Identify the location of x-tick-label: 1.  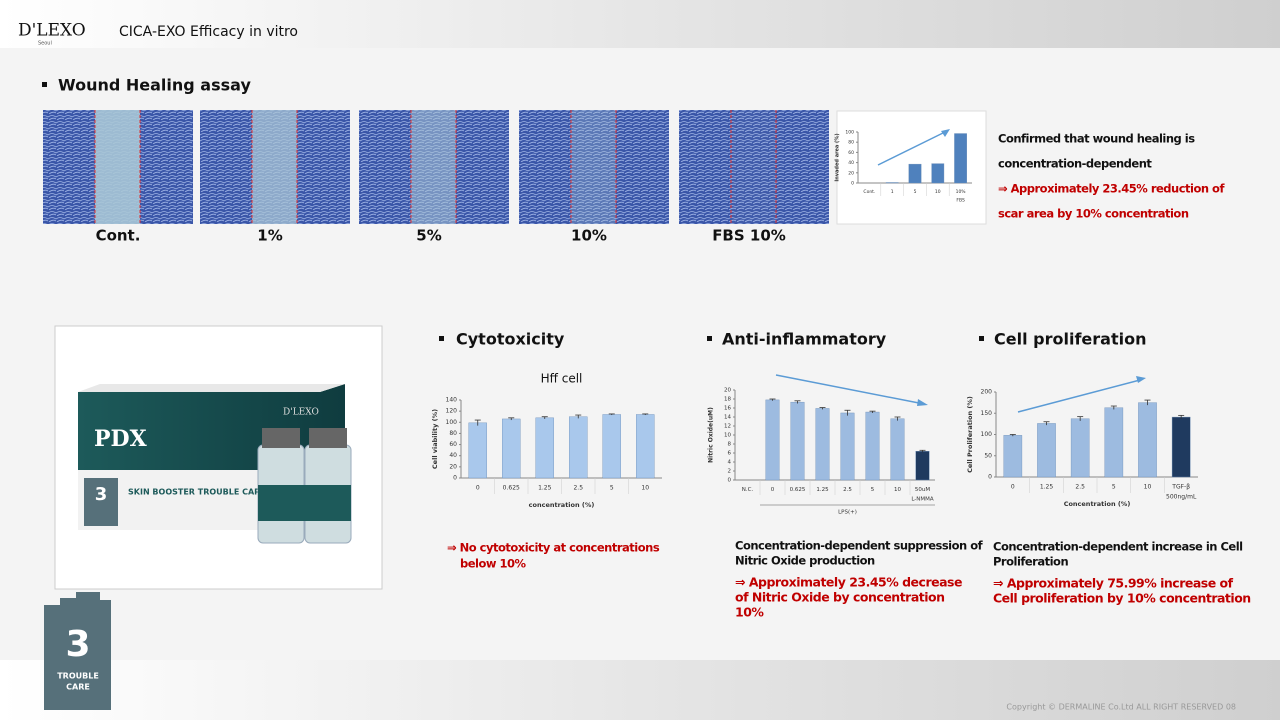
(892, 192).